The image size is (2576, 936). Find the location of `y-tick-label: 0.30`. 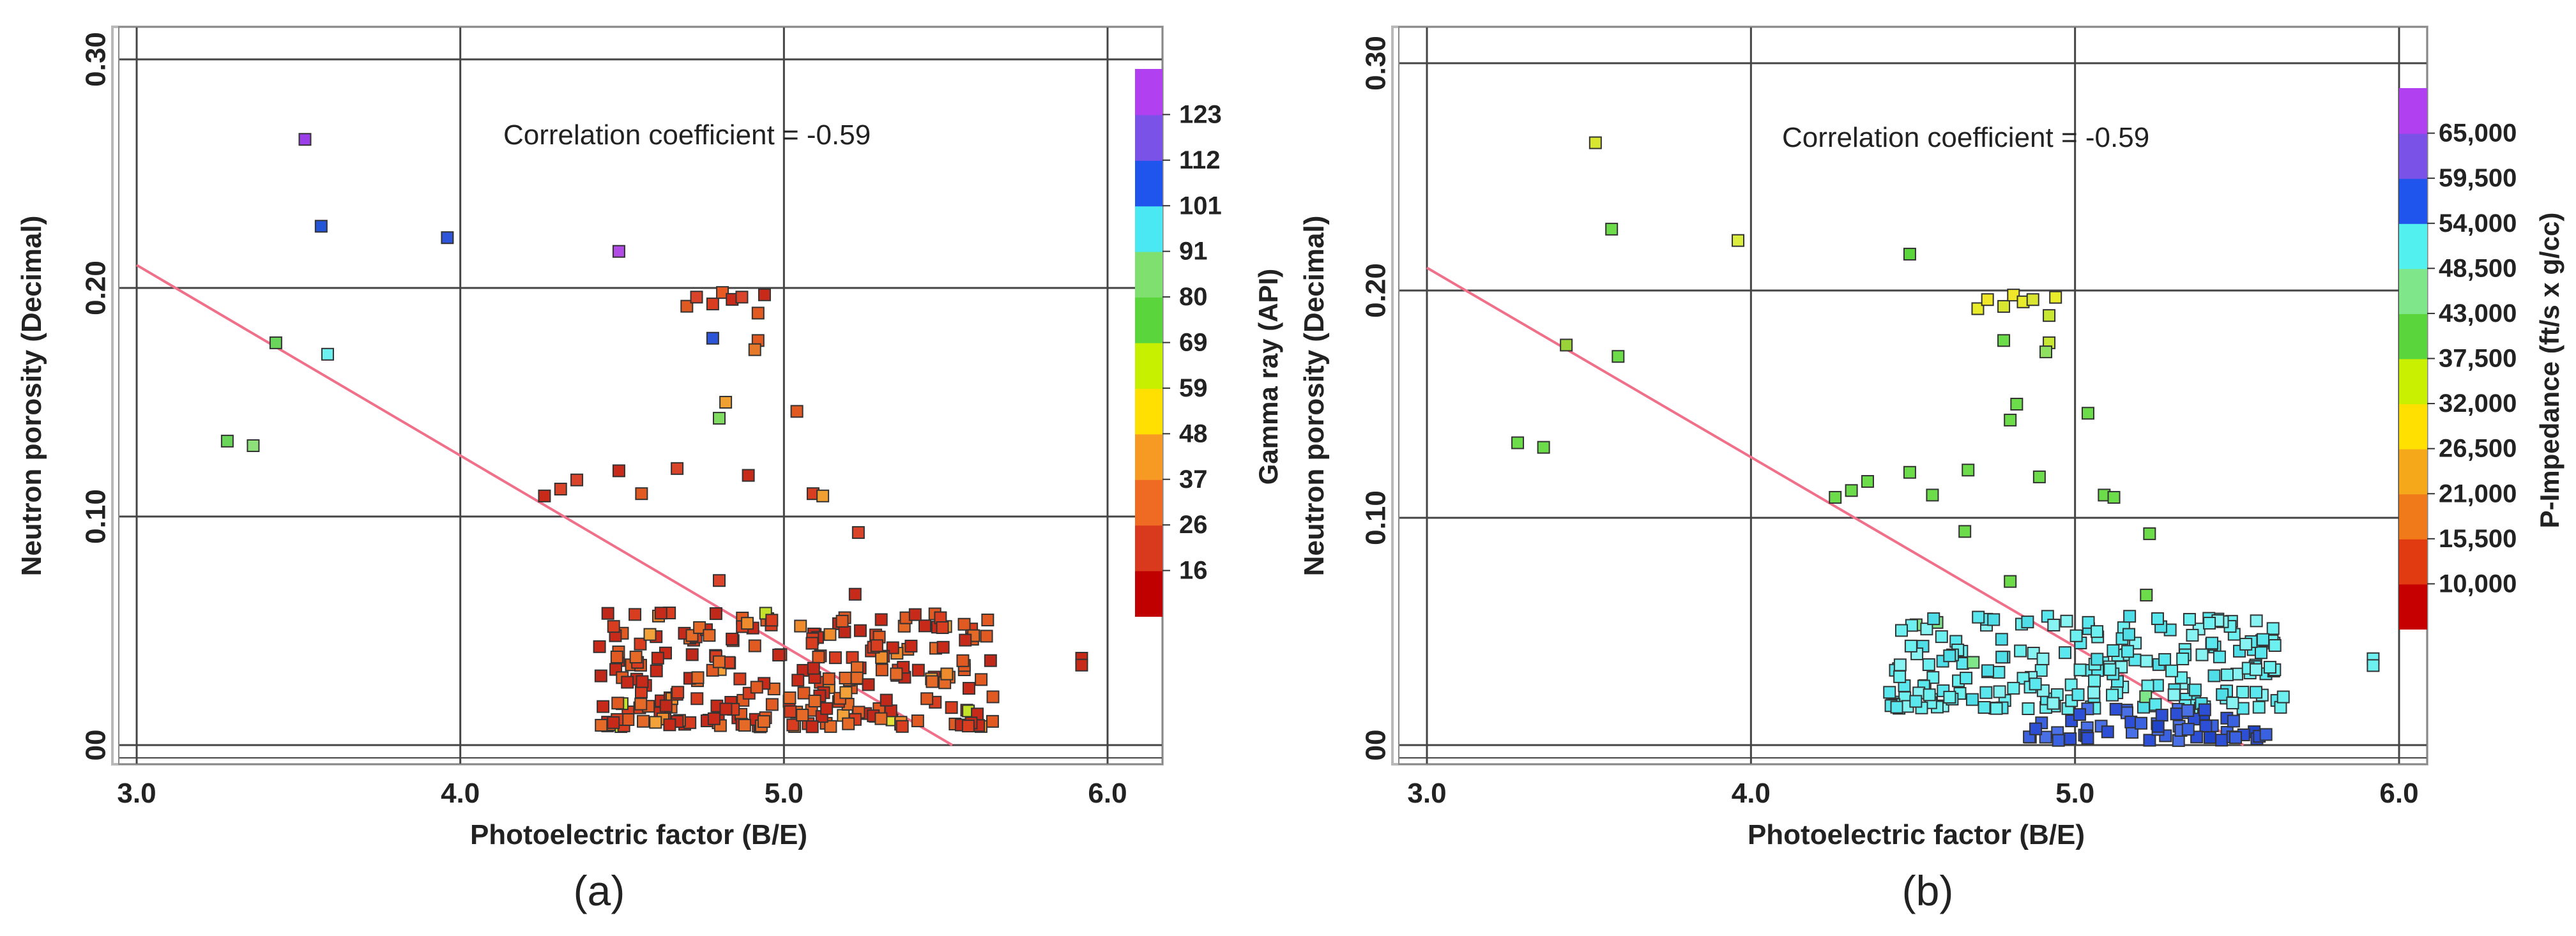

y-tick-label: 0.30 is located at coordinates (1376, 63).